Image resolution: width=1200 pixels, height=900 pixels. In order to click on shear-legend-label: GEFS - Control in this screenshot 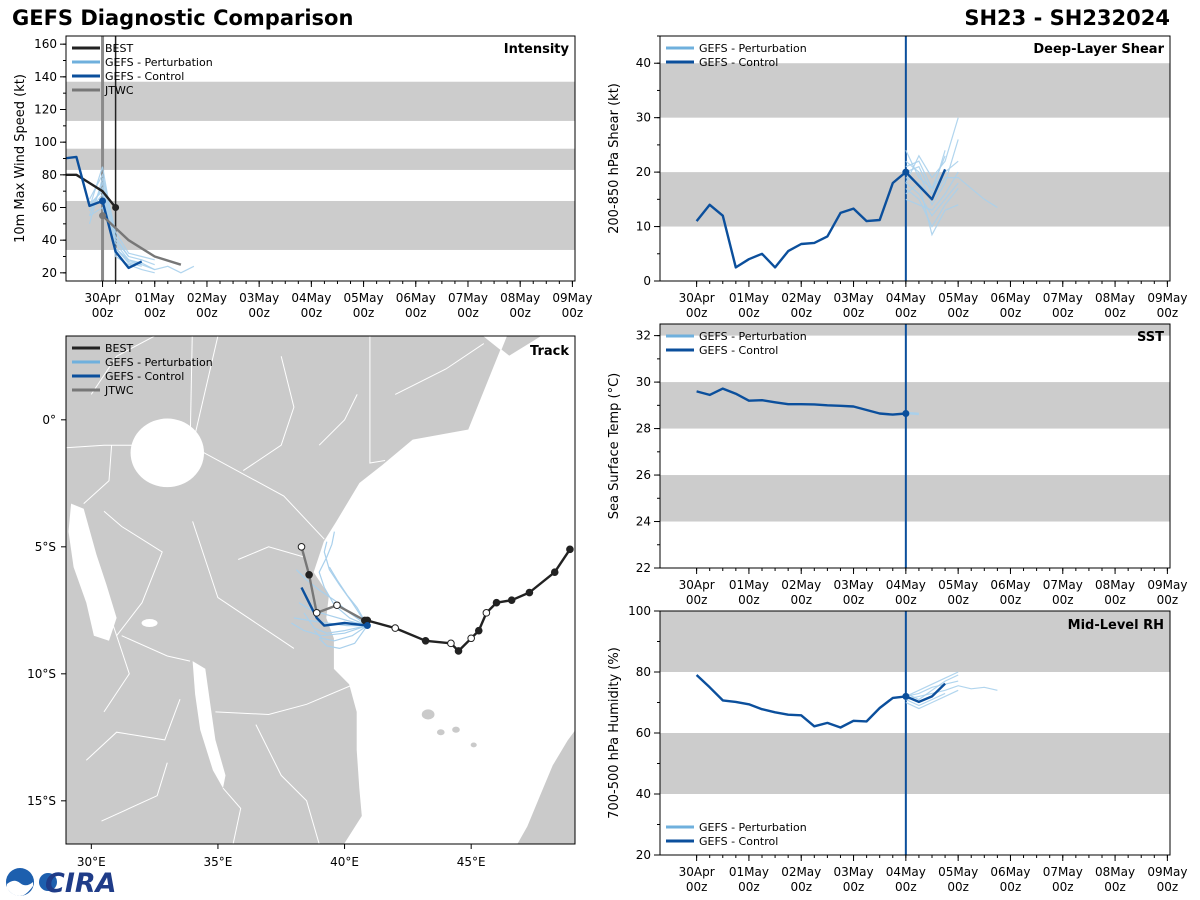, I will do `click(738, 62)`.